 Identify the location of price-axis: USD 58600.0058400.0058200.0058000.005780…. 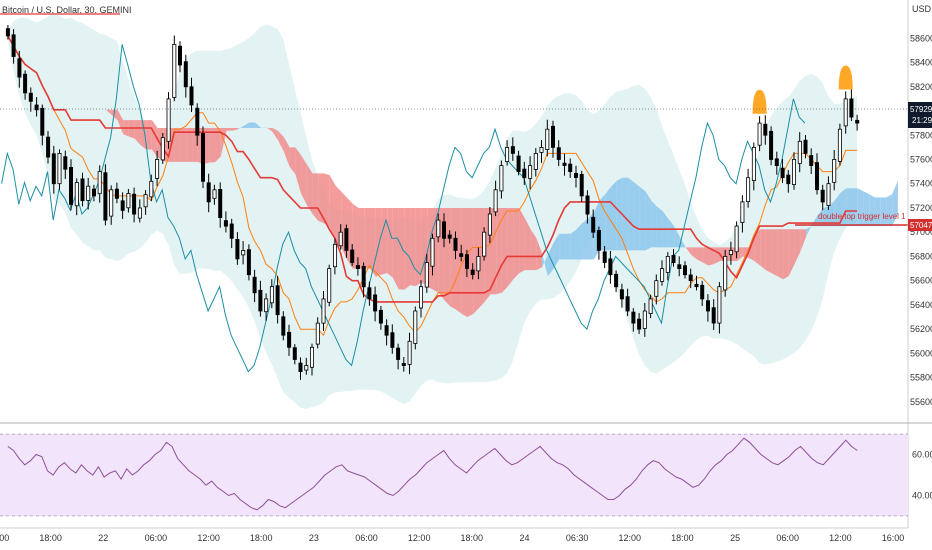
(919, 264).